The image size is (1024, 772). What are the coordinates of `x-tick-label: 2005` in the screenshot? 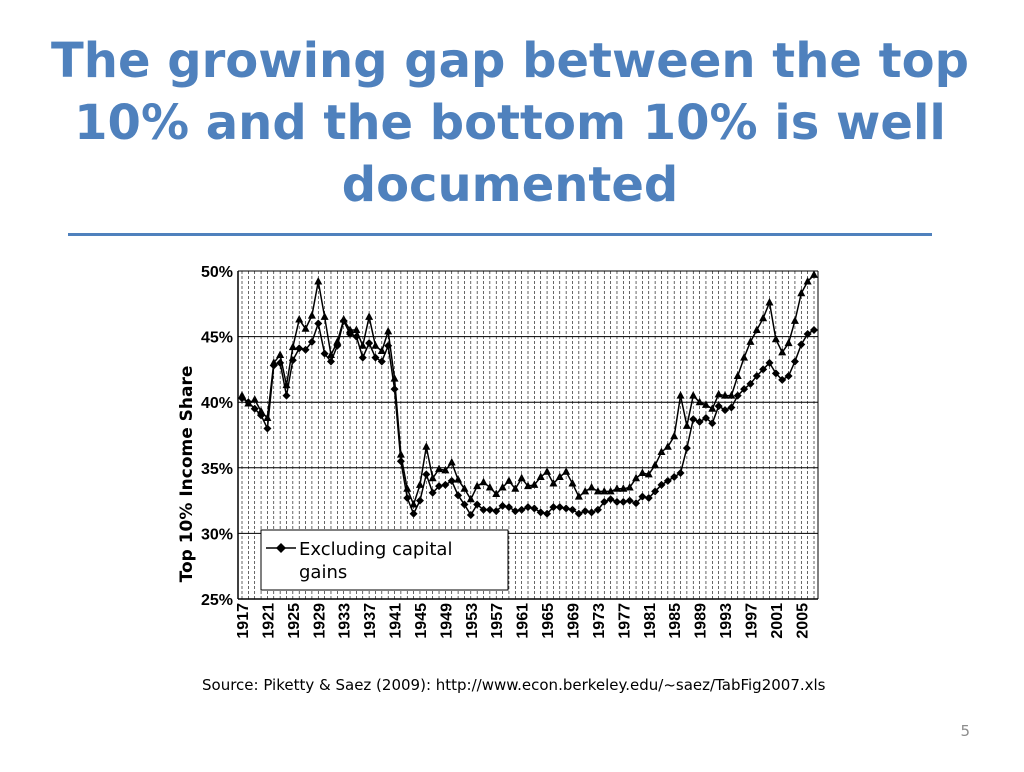 It's located at (802, 621).